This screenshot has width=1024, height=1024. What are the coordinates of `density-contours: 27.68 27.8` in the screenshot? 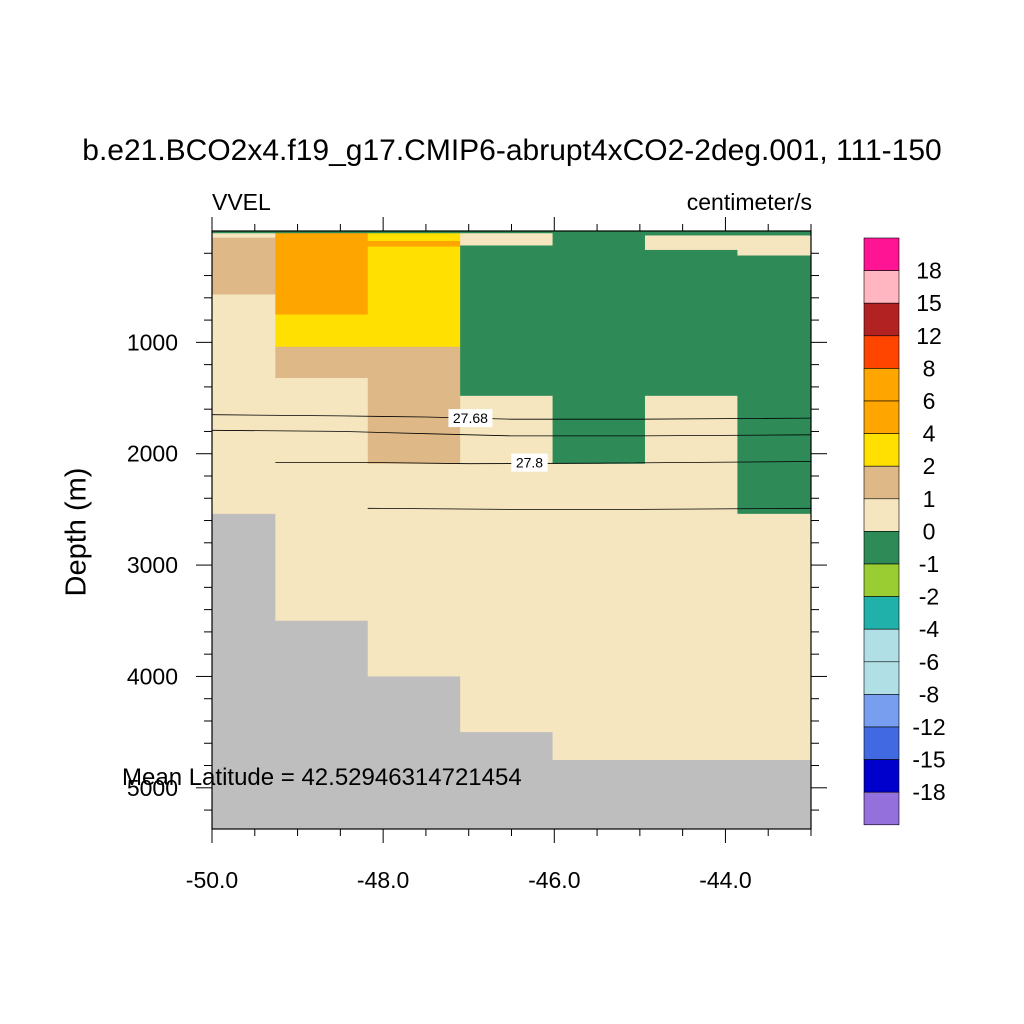 It's located at (511, 459).